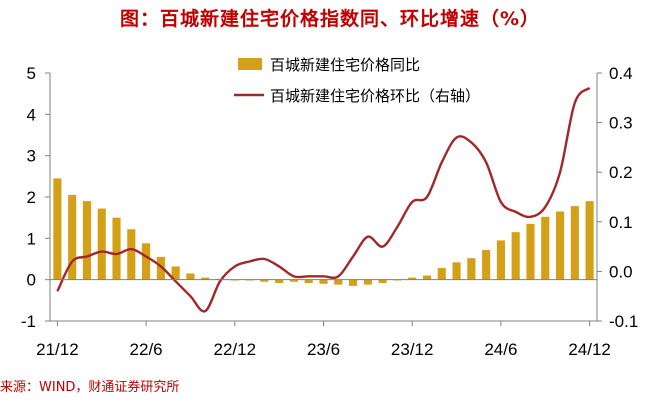 The image size is (660, 401). What do you see at coordinates (589, 240) in the screenshot?
I see `bar-24/12` at bounding box center [589, 240].